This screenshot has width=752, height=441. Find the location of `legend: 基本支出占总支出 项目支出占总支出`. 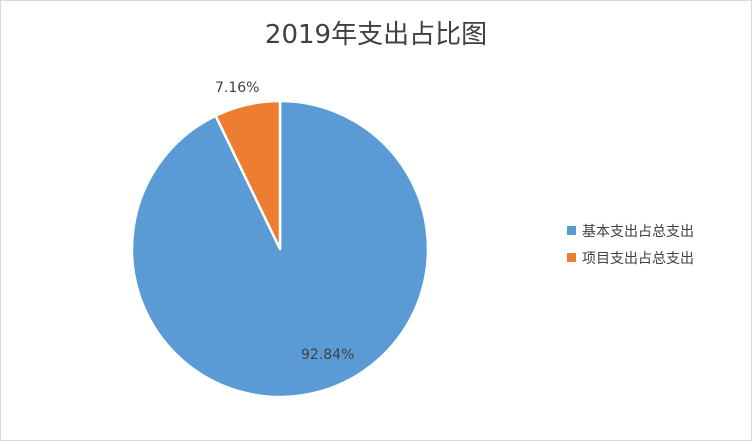

legend: 基本支出占总支出 项目支出占总支出 is located at coordinates (630, 244).